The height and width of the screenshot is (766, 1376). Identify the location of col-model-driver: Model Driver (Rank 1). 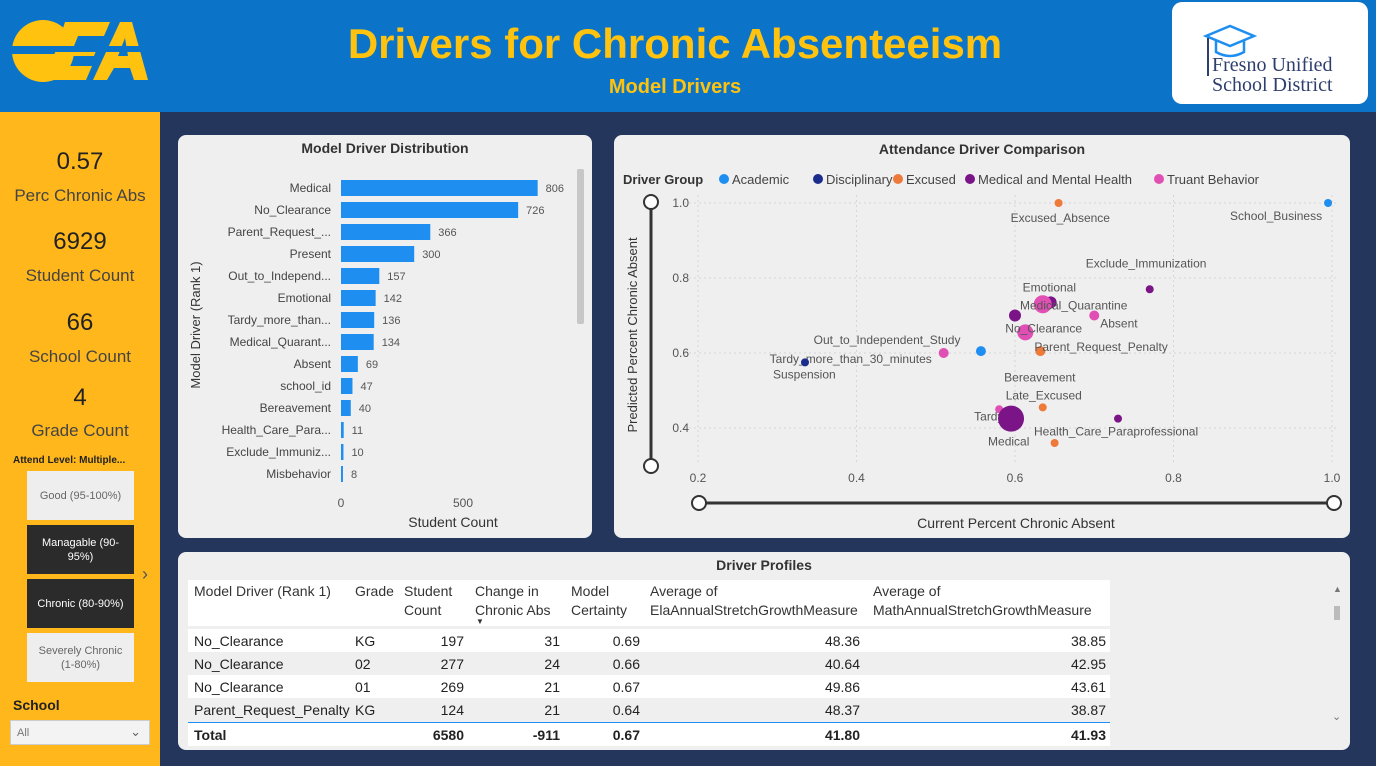
(262, 591).